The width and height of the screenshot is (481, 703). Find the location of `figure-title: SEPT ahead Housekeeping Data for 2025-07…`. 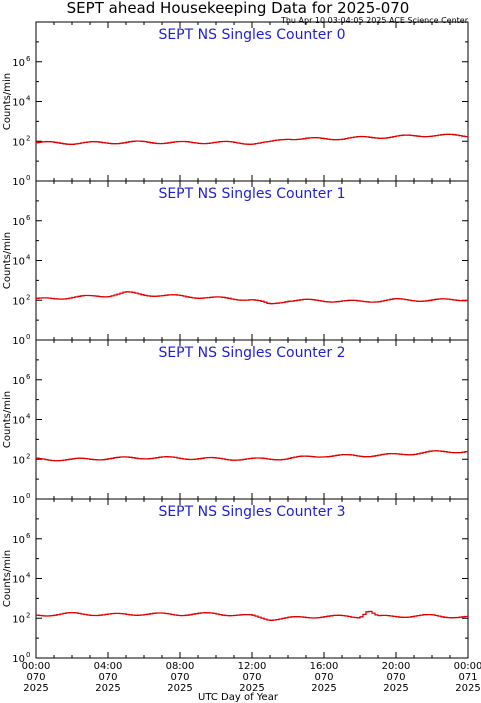

figure-title: SEPT ahead Housekeeping Data for 2025-07… is located at coordinates (238, 8).